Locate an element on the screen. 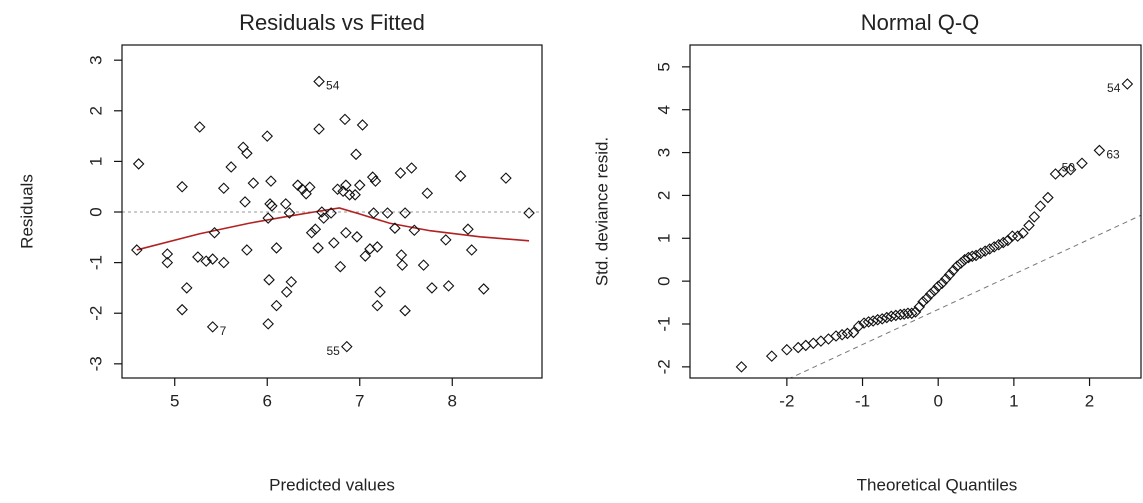 Image resolution: width=1143 pixels, height=503 pixels. x-tick-label: 1 is located at coordinates (1013, 400).